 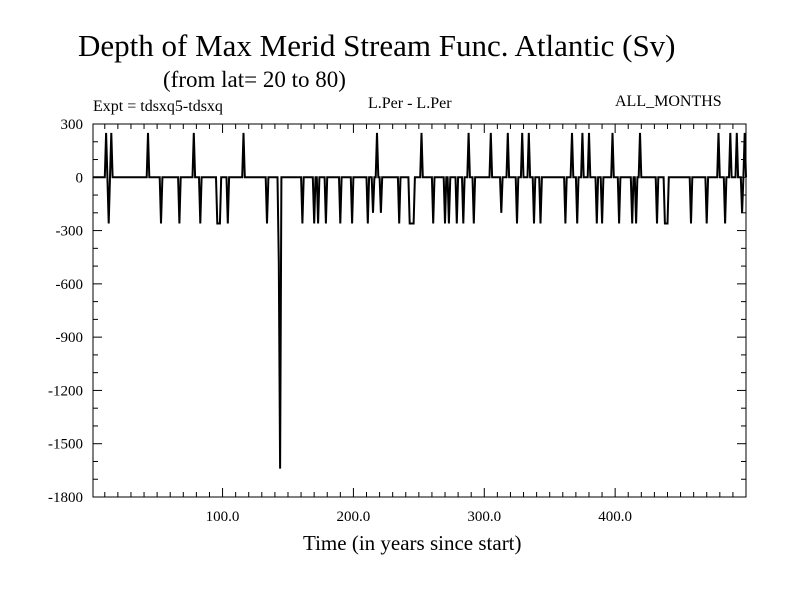 I want to click on y-tick-label: -1500, so click(x=65, y=445).